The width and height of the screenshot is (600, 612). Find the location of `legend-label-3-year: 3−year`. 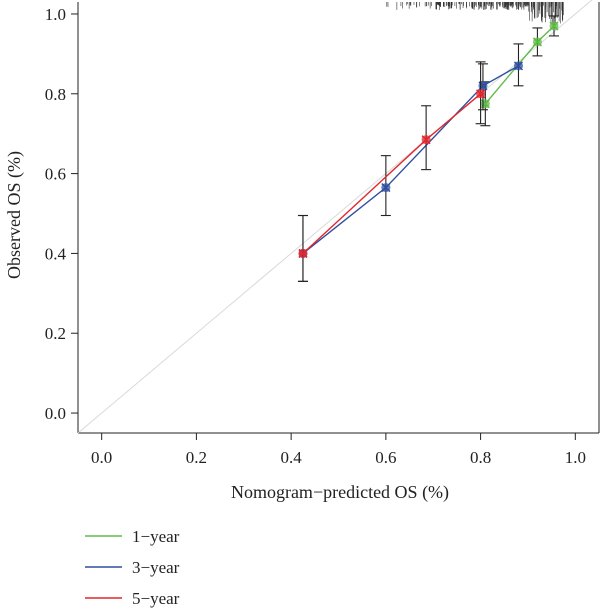

legend-label-3-year: 3−year is located at coordinates (156, 567).